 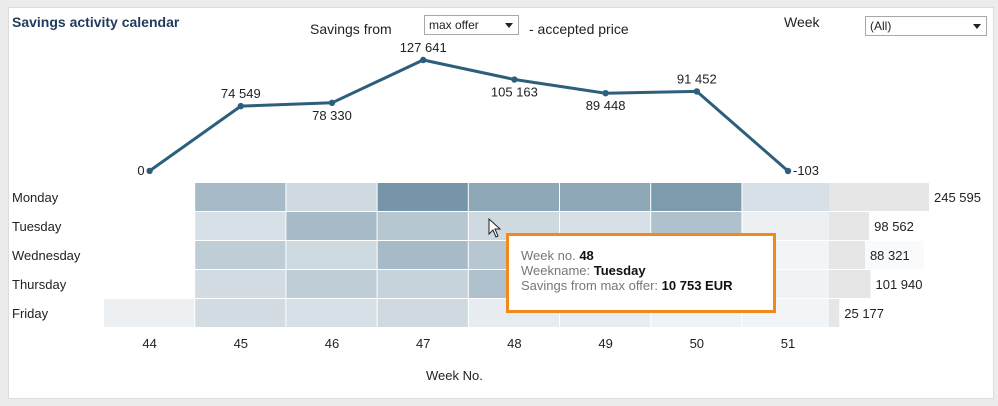 I want to click on mouse-cursor-icon, so click(x=495, y=228).